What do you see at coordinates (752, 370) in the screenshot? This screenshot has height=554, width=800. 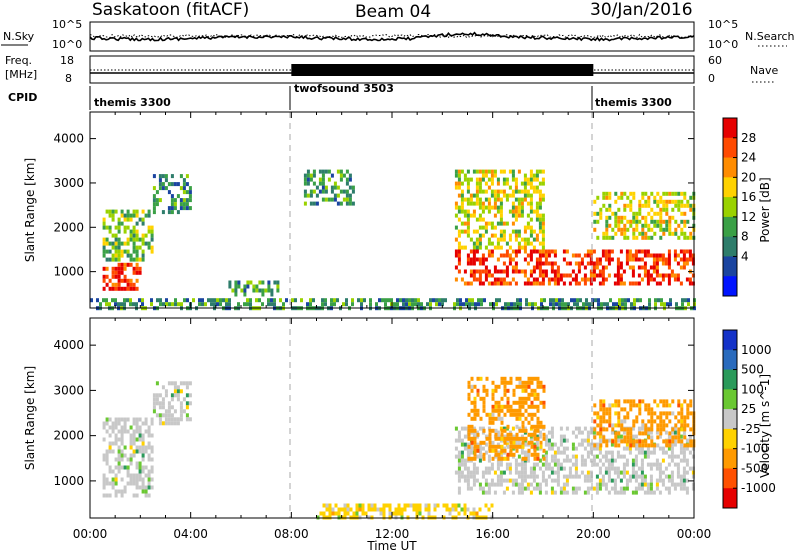 I see `colorbar-tick-label: 500` at bounding box center [752, 370].